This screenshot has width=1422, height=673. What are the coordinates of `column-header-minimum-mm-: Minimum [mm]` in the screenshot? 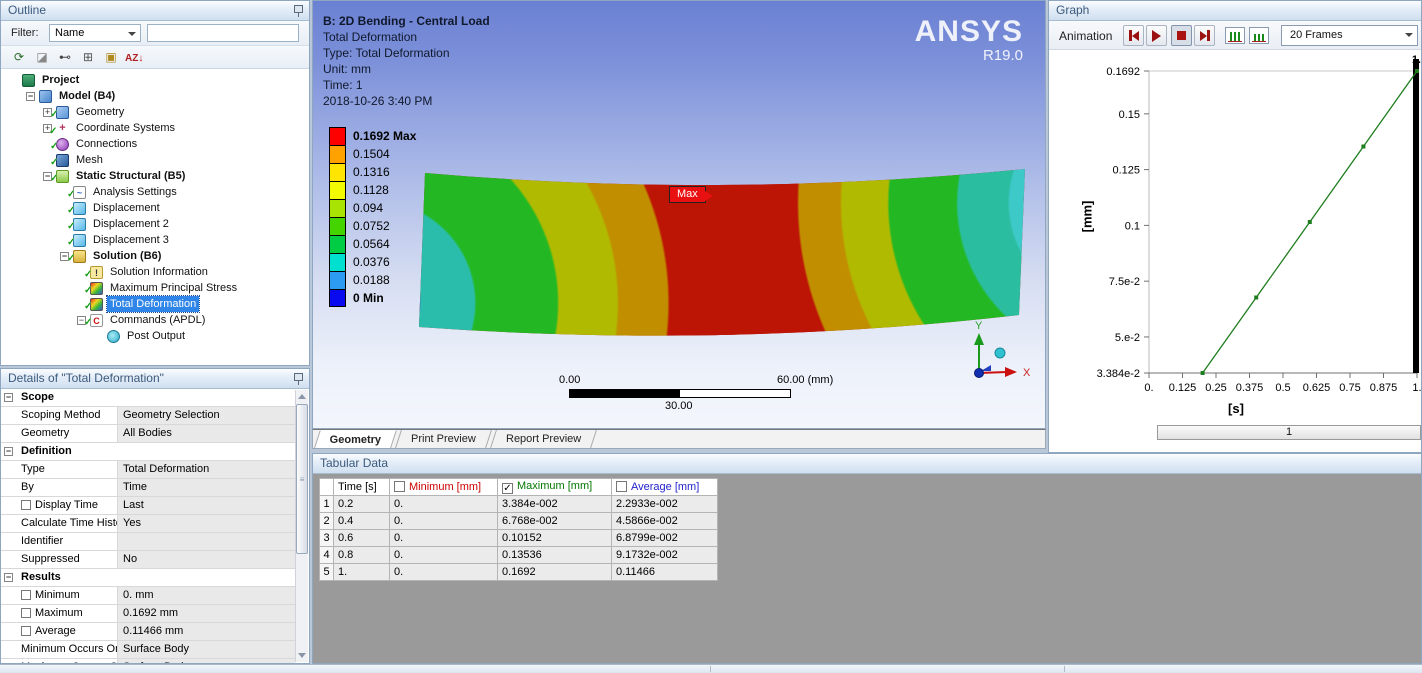 It's located at (443, 487).